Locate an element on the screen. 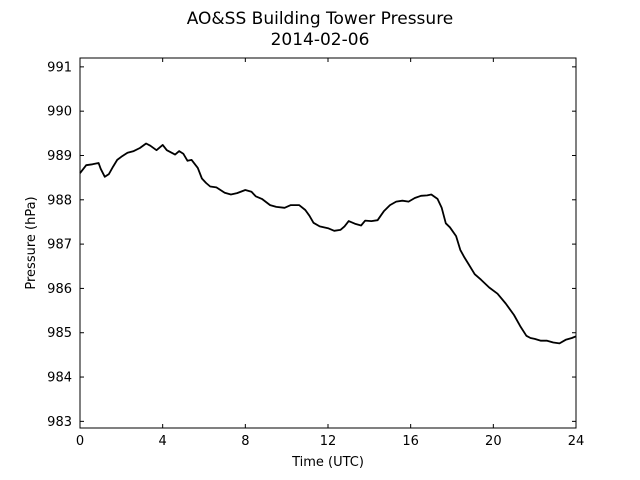 Image resolution: width=640 pixels, height=480 pixels. x-tick-label: 0 is located at coordinates (80, 441).